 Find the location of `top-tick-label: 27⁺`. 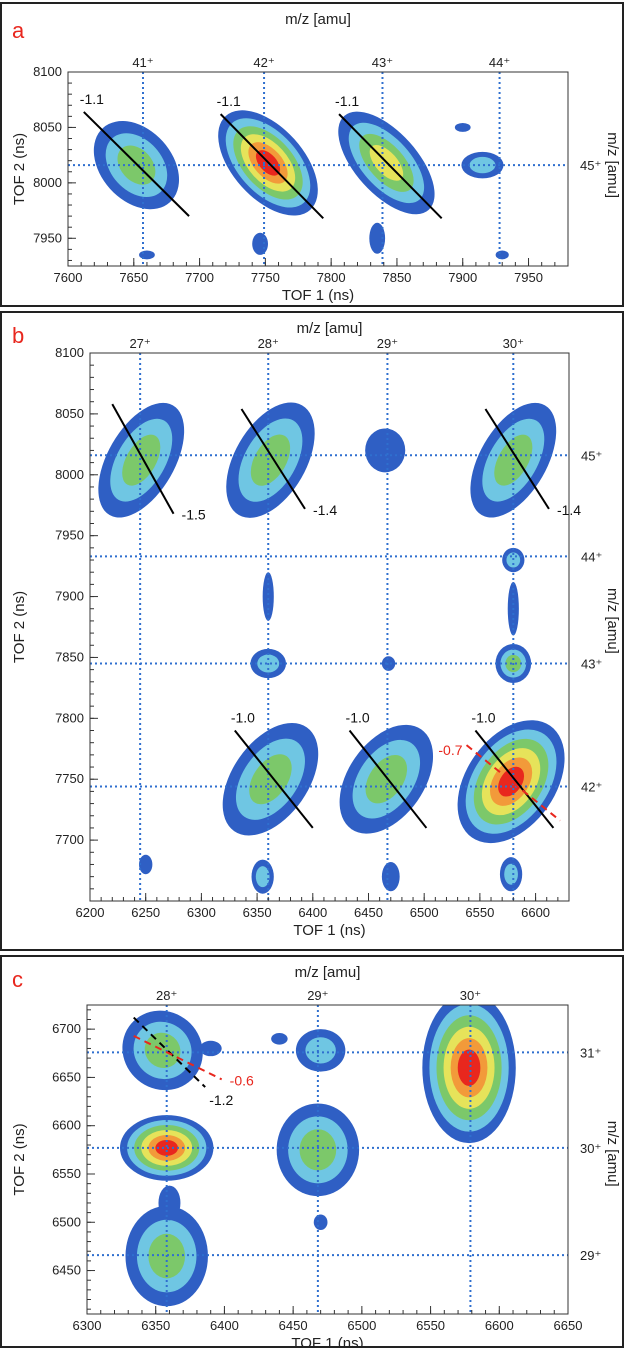

top-tick-label: 27⁺ is located at coordinates (139, 343).